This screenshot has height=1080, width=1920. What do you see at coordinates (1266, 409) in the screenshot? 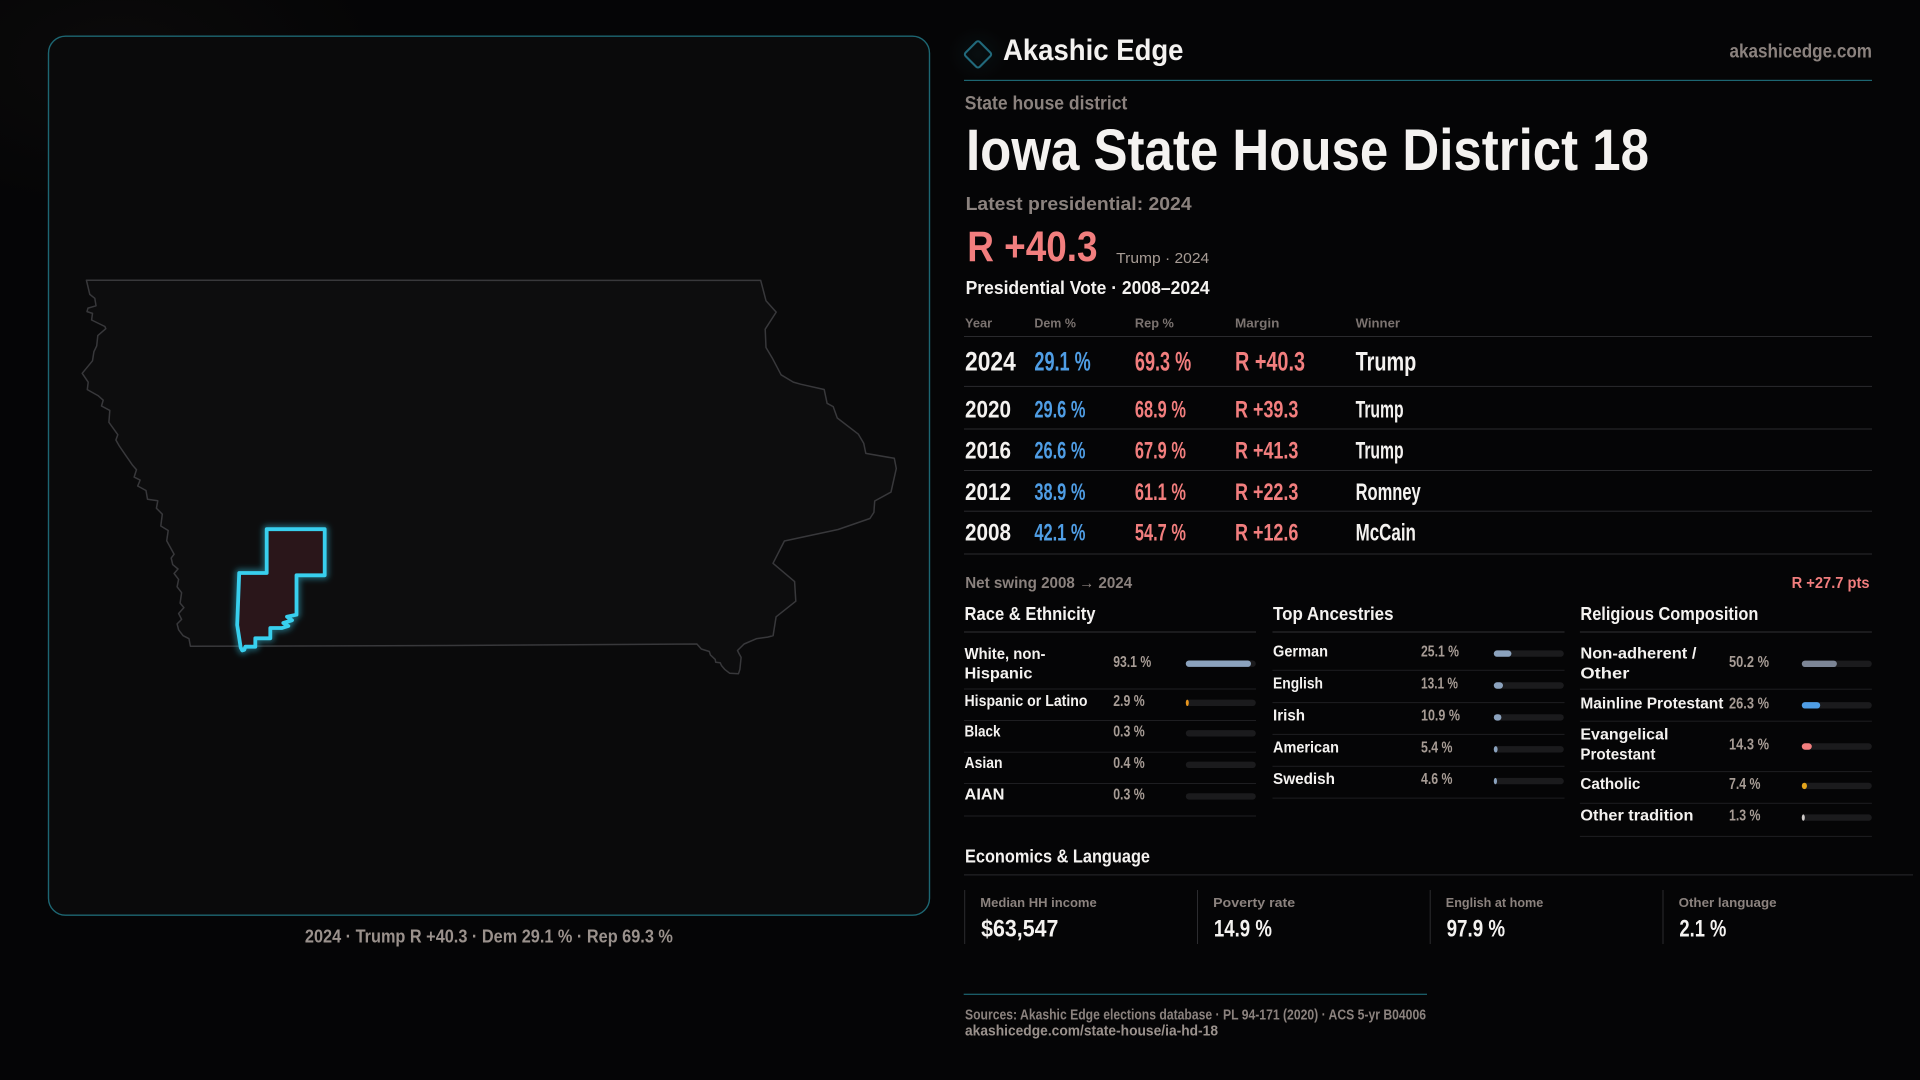
I see `svg-text: R +39.3` at bounding box center [1266, 409].